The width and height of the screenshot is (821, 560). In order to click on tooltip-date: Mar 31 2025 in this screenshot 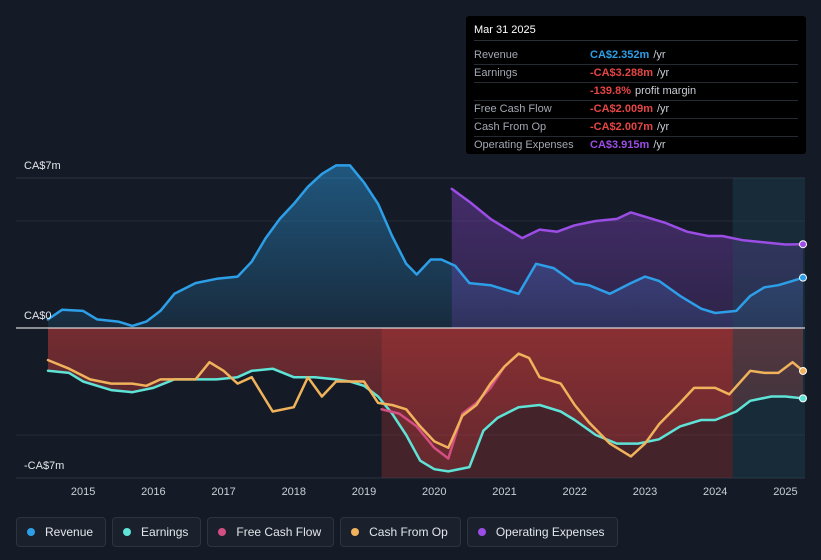, I will do `click(636, 32)`.